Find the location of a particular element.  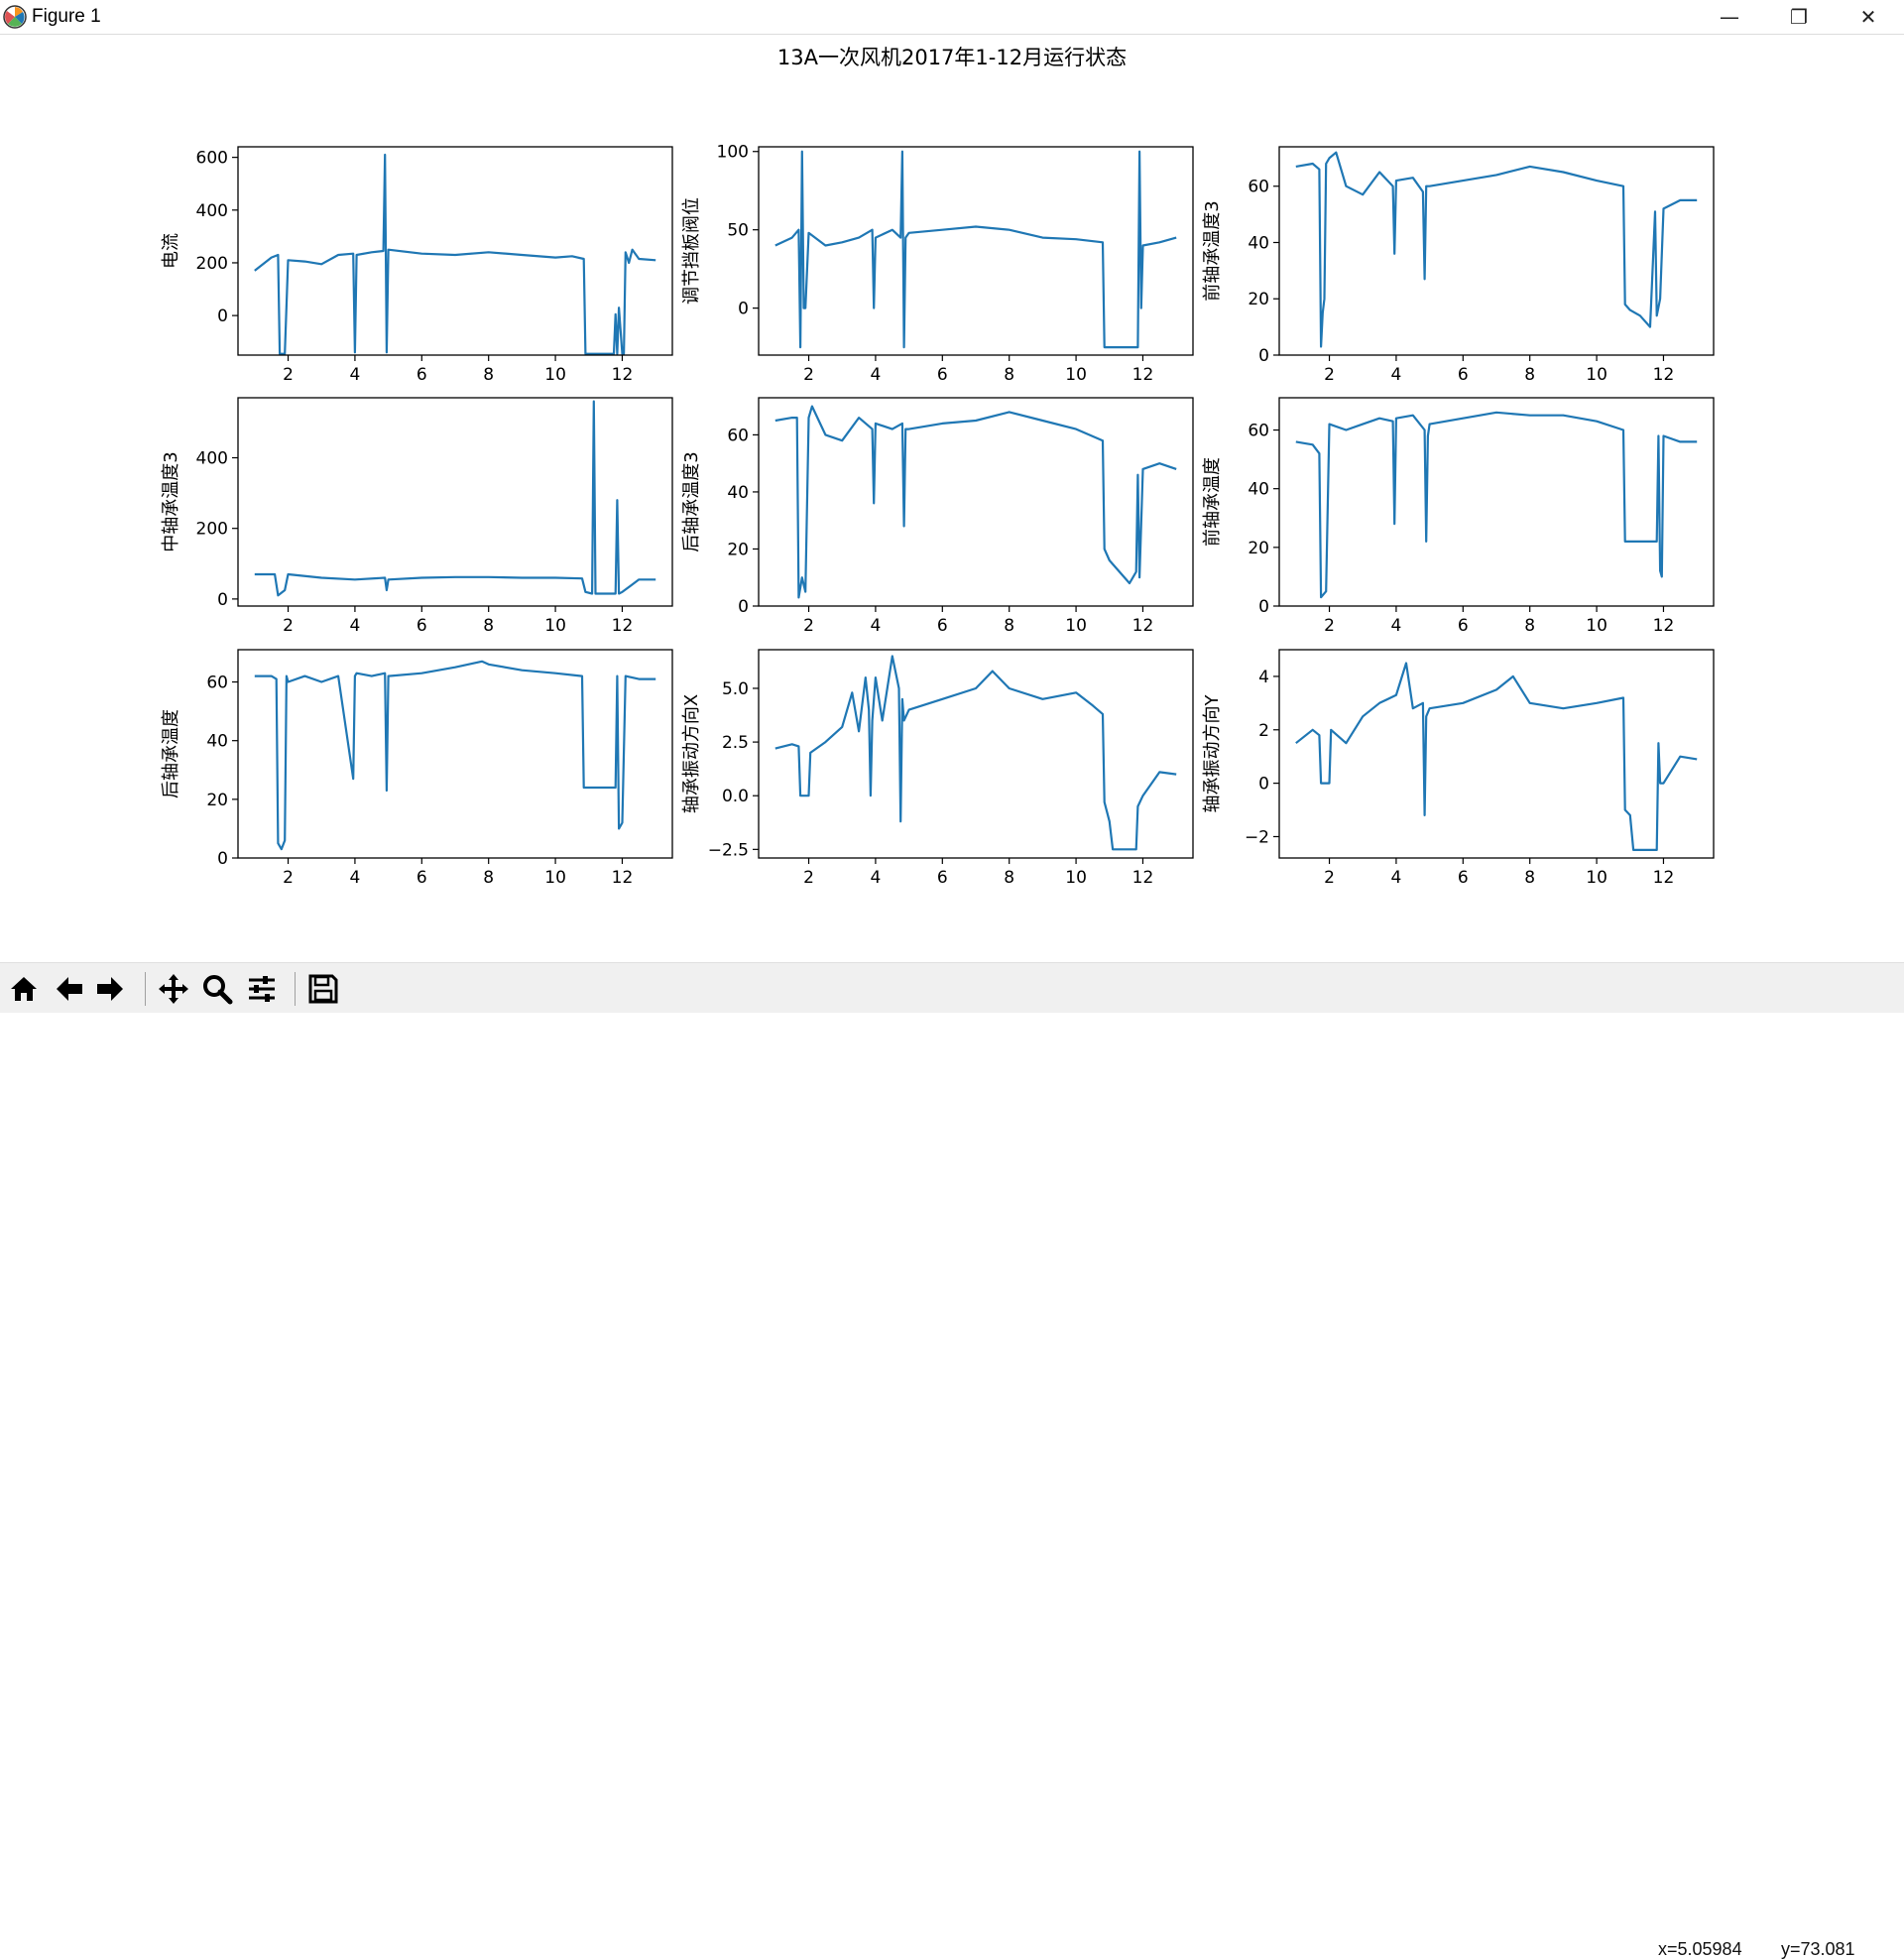

y-tick-label: 50 is located at coordinates (738, 231).